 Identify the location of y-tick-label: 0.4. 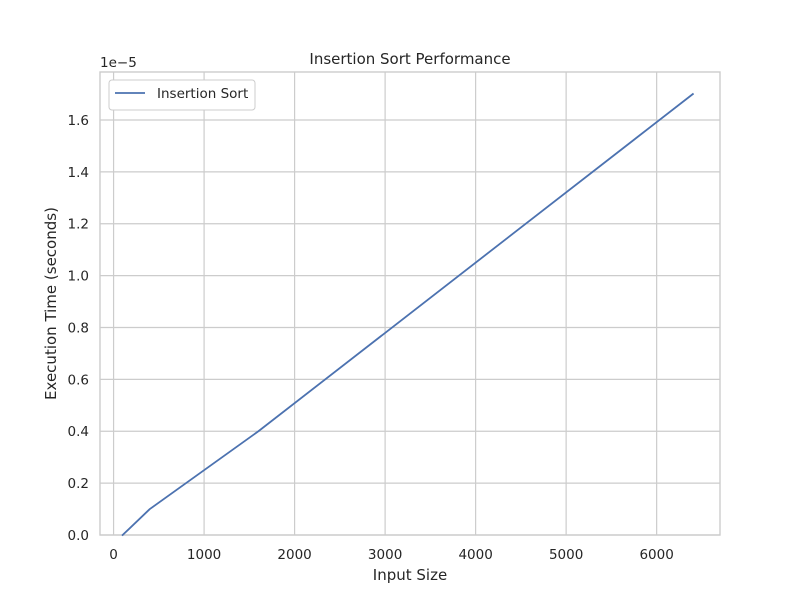
(78, 432).